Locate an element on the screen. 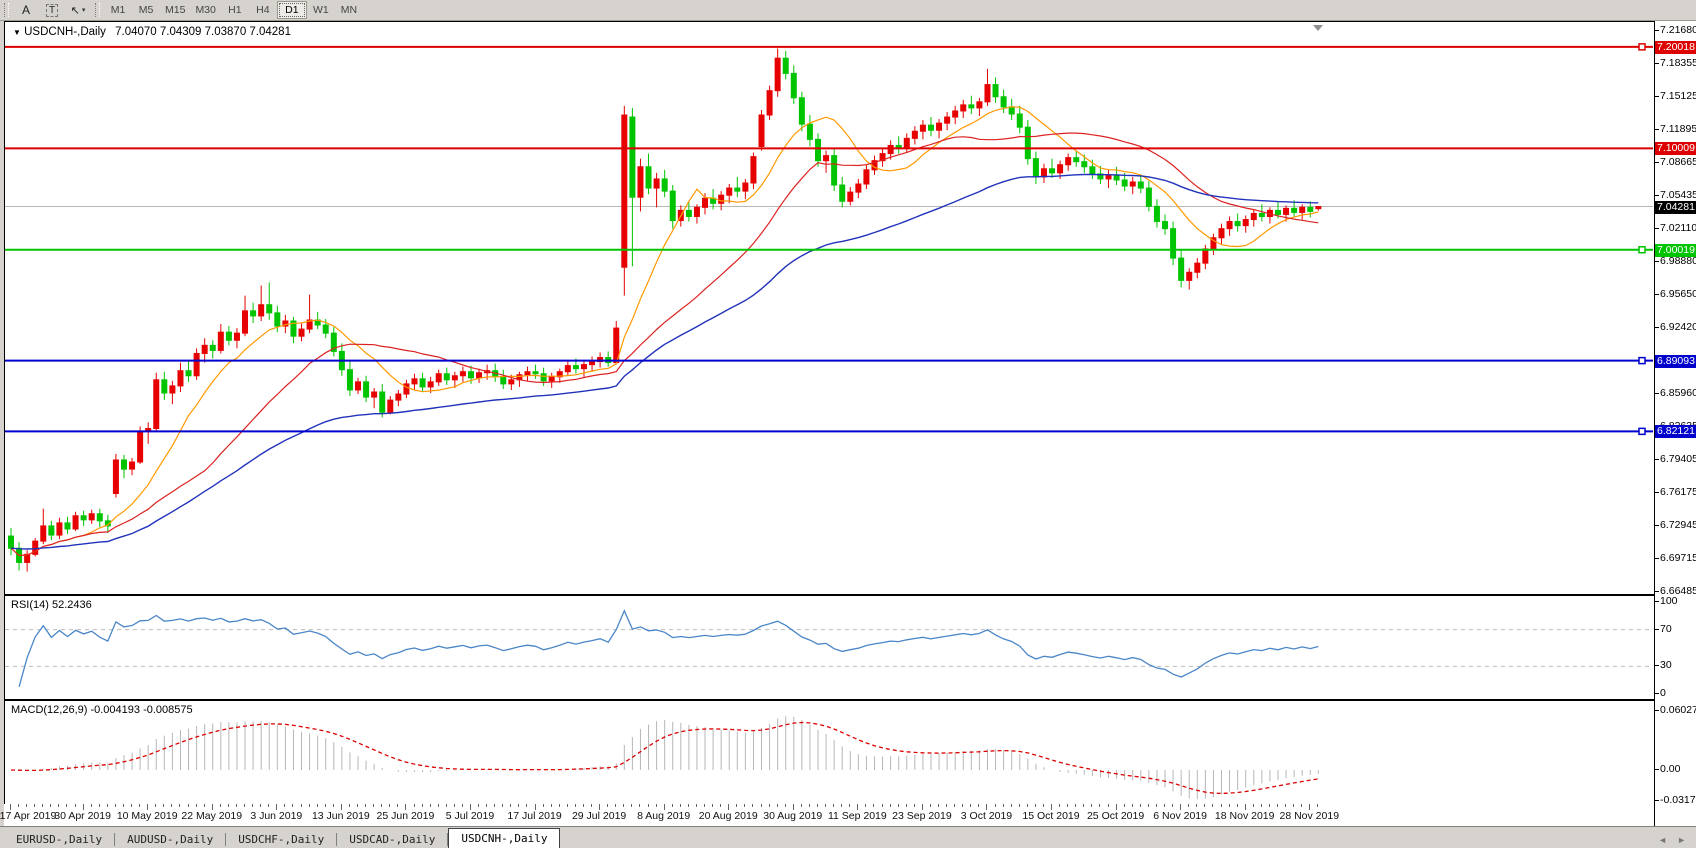  chart-tab-usdcad: USDCAD-,Daily is located at coordinates (392, 839).